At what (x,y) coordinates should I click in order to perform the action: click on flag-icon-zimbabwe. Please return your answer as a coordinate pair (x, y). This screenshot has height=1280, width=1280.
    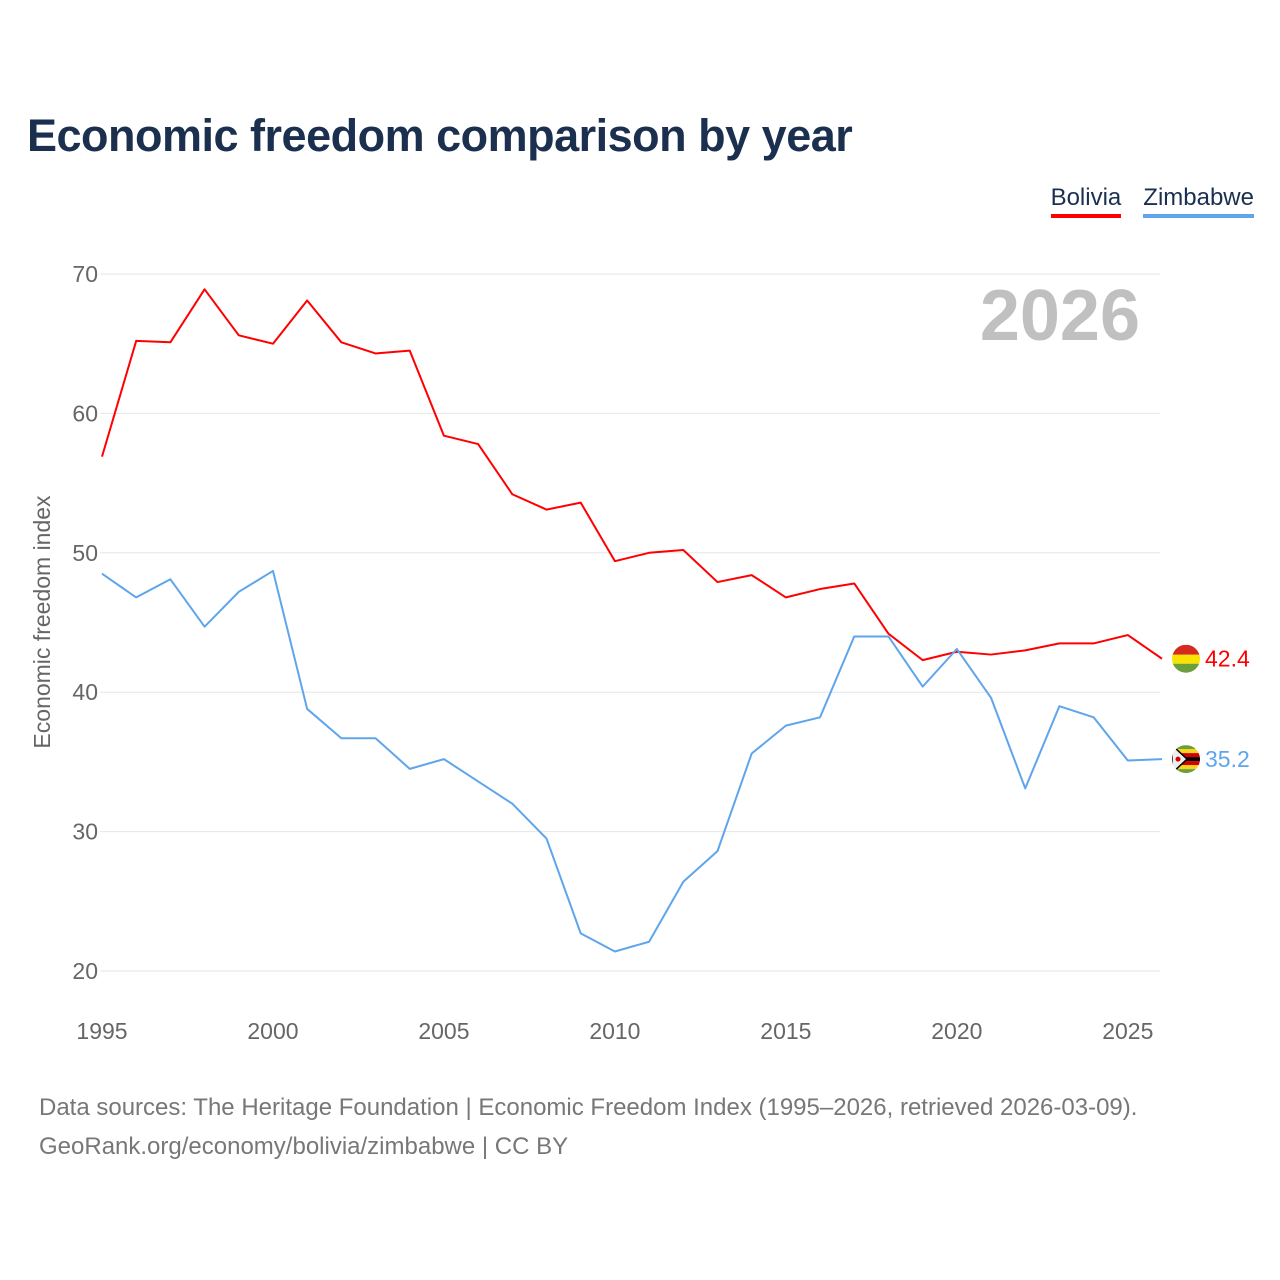
    Looking at the image, I should click on (1186, 759).